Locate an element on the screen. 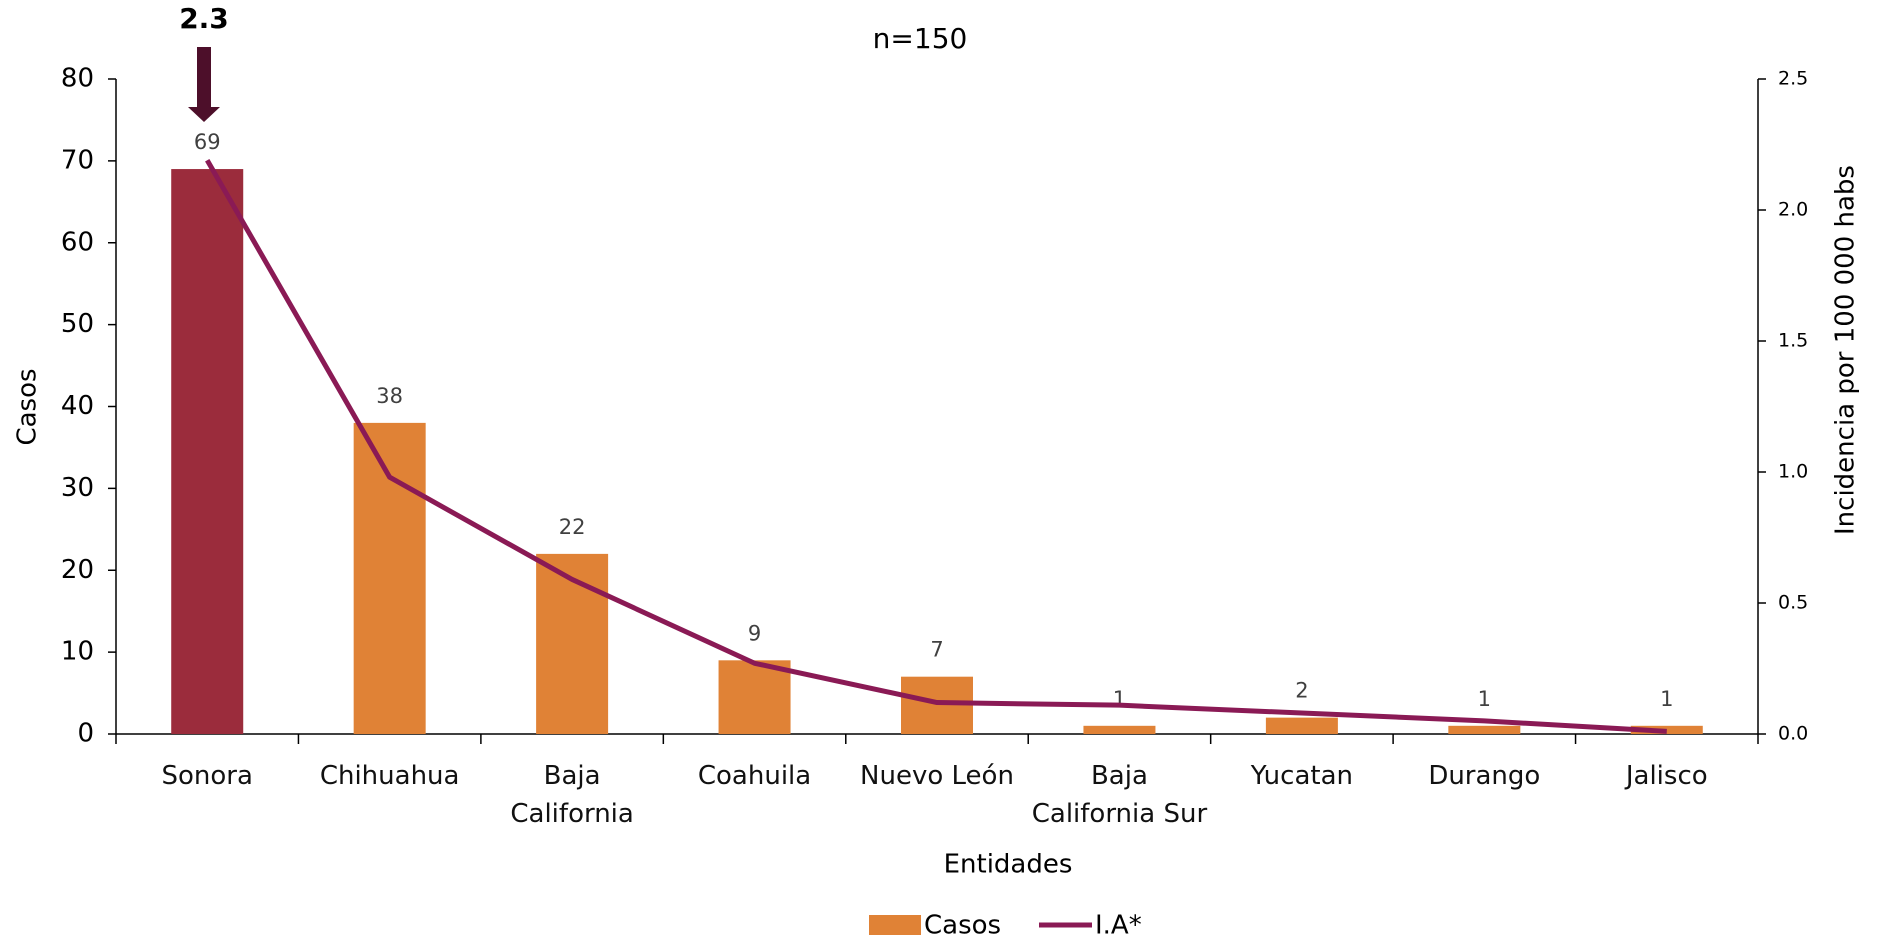 Image resolution: width=1881 pixels, height=939 pixels. y2-tick-label: 1.0 is located at coordinates (1793, 472).